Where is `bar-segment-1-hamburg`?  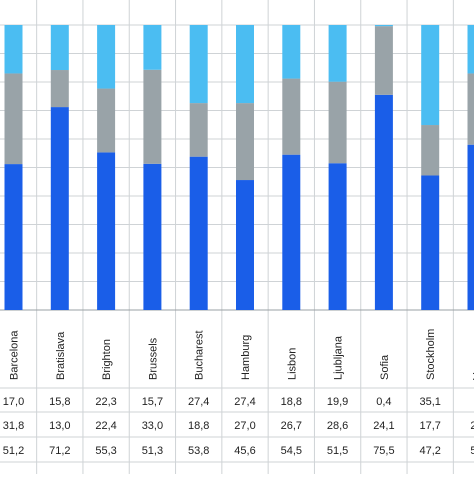 bar-segment-1-hamburg is located at coordinates (245, 245).